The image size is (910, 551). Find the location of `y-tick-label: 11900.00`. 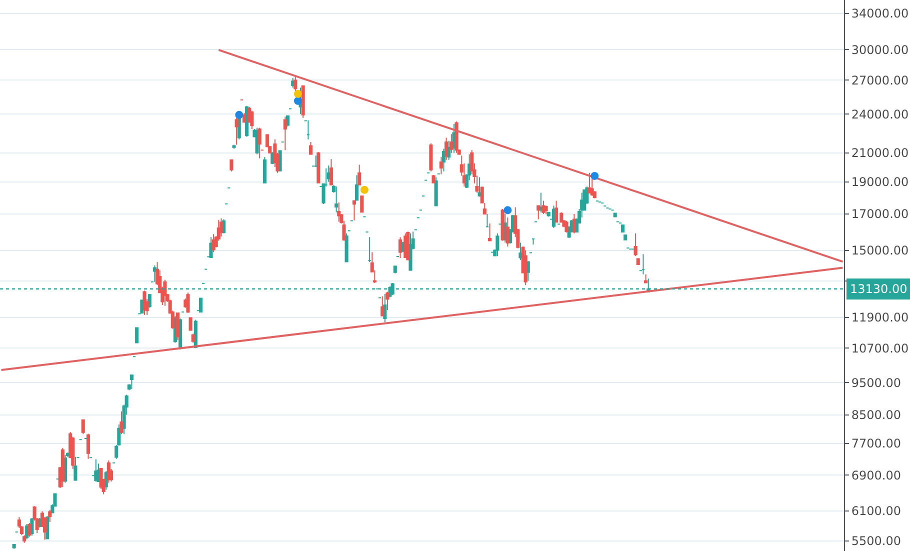

y-tick-label: 11900.00 is located at coordinates (880, 317).